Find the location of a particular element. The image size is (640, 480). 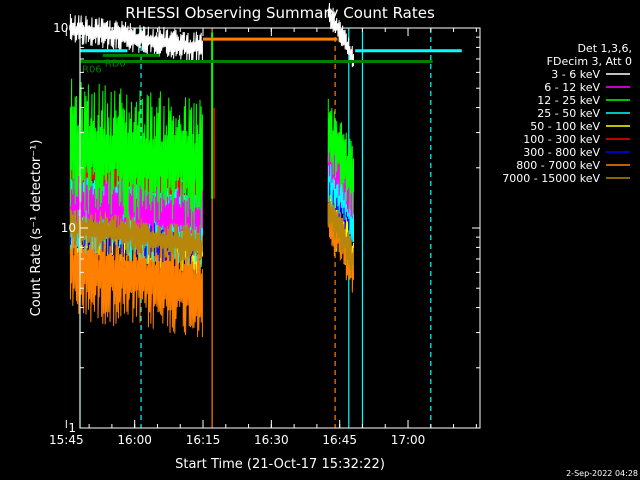

series-12-25-kev is located at coordinates (211, 154).